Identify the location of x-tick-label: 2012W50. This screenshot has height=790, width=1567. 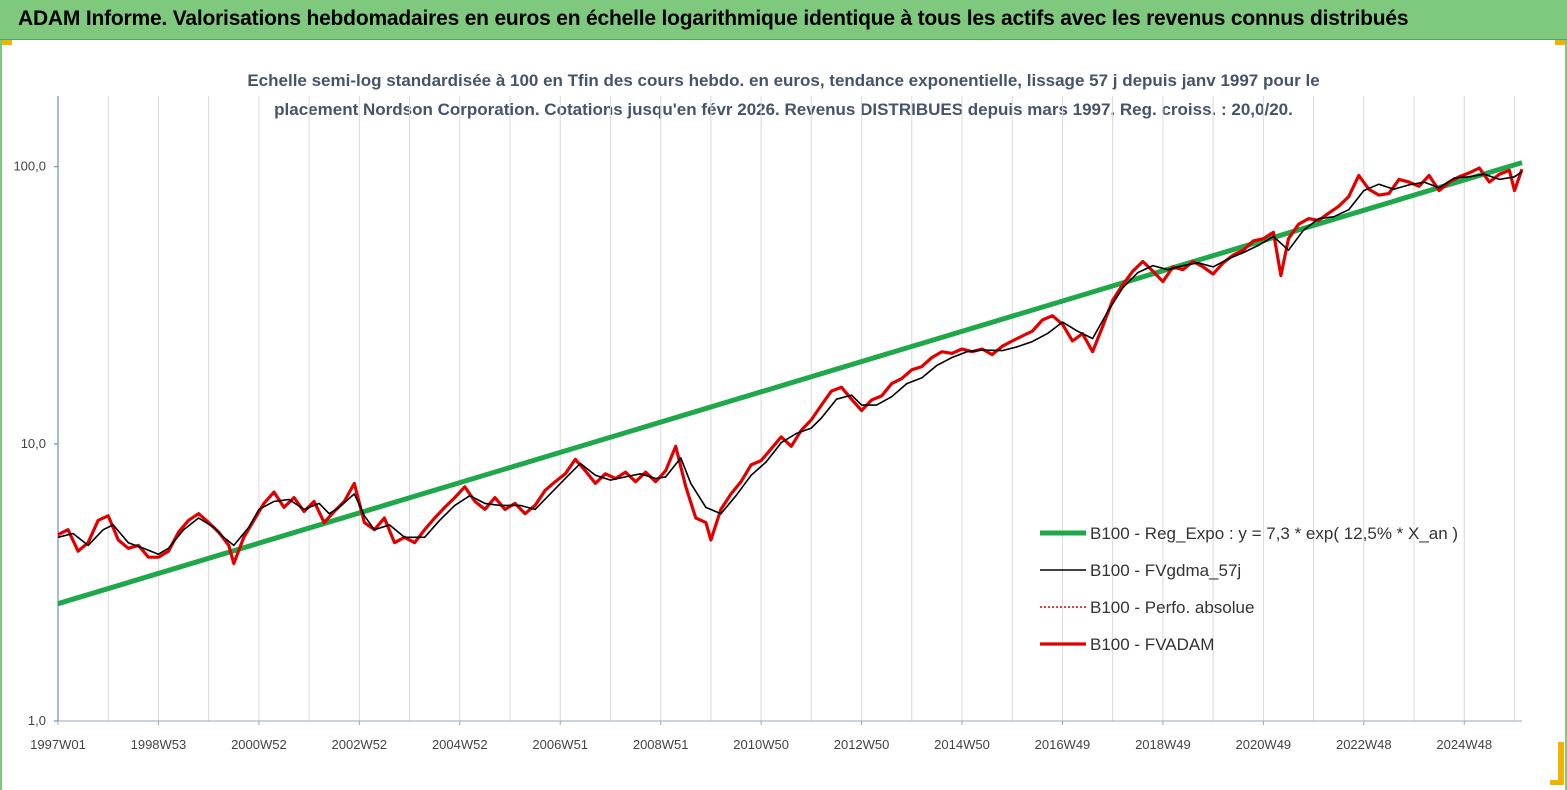
(862, 744).